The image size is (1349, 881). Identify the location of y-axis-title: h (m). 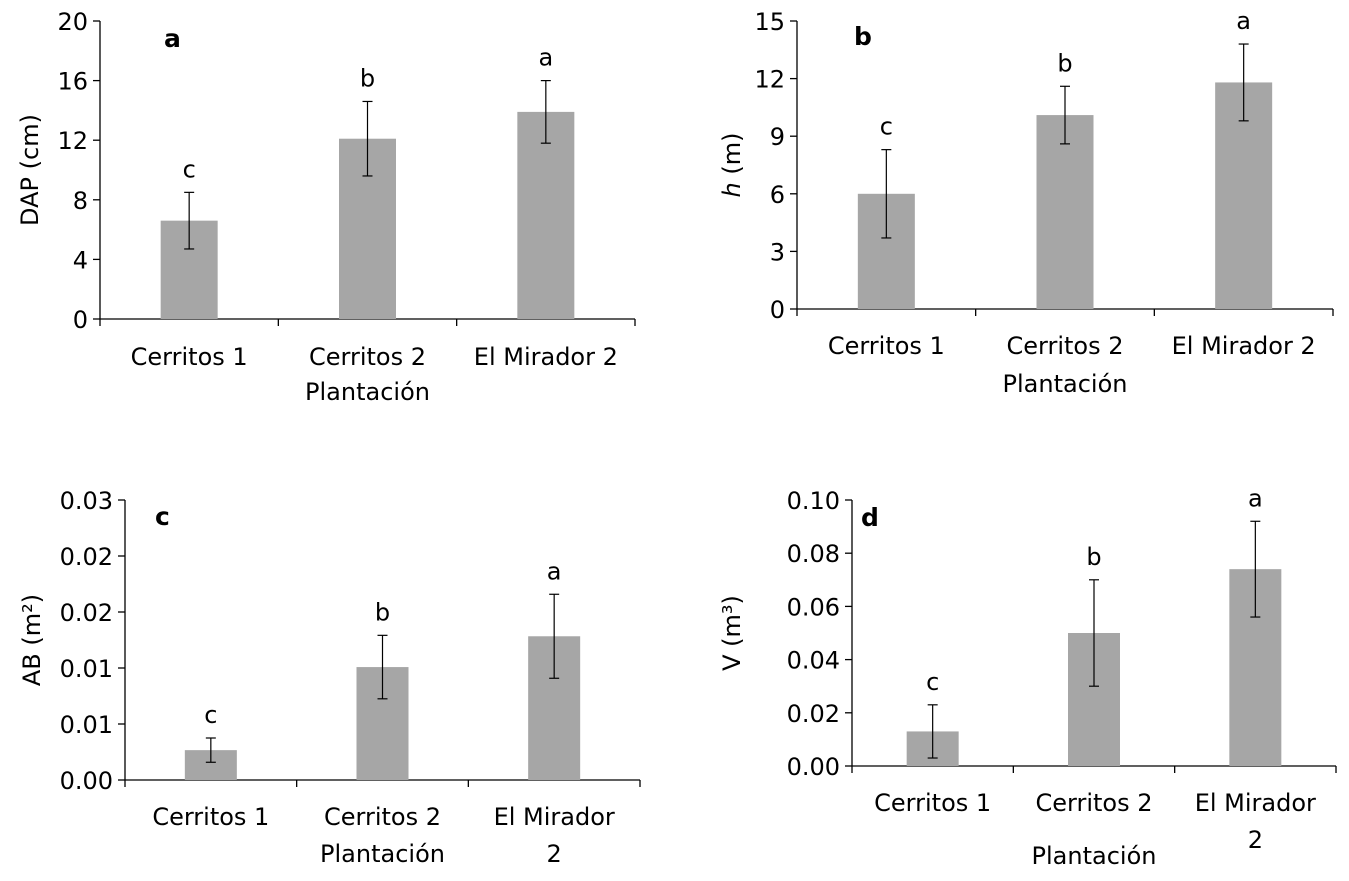
(732, 165).